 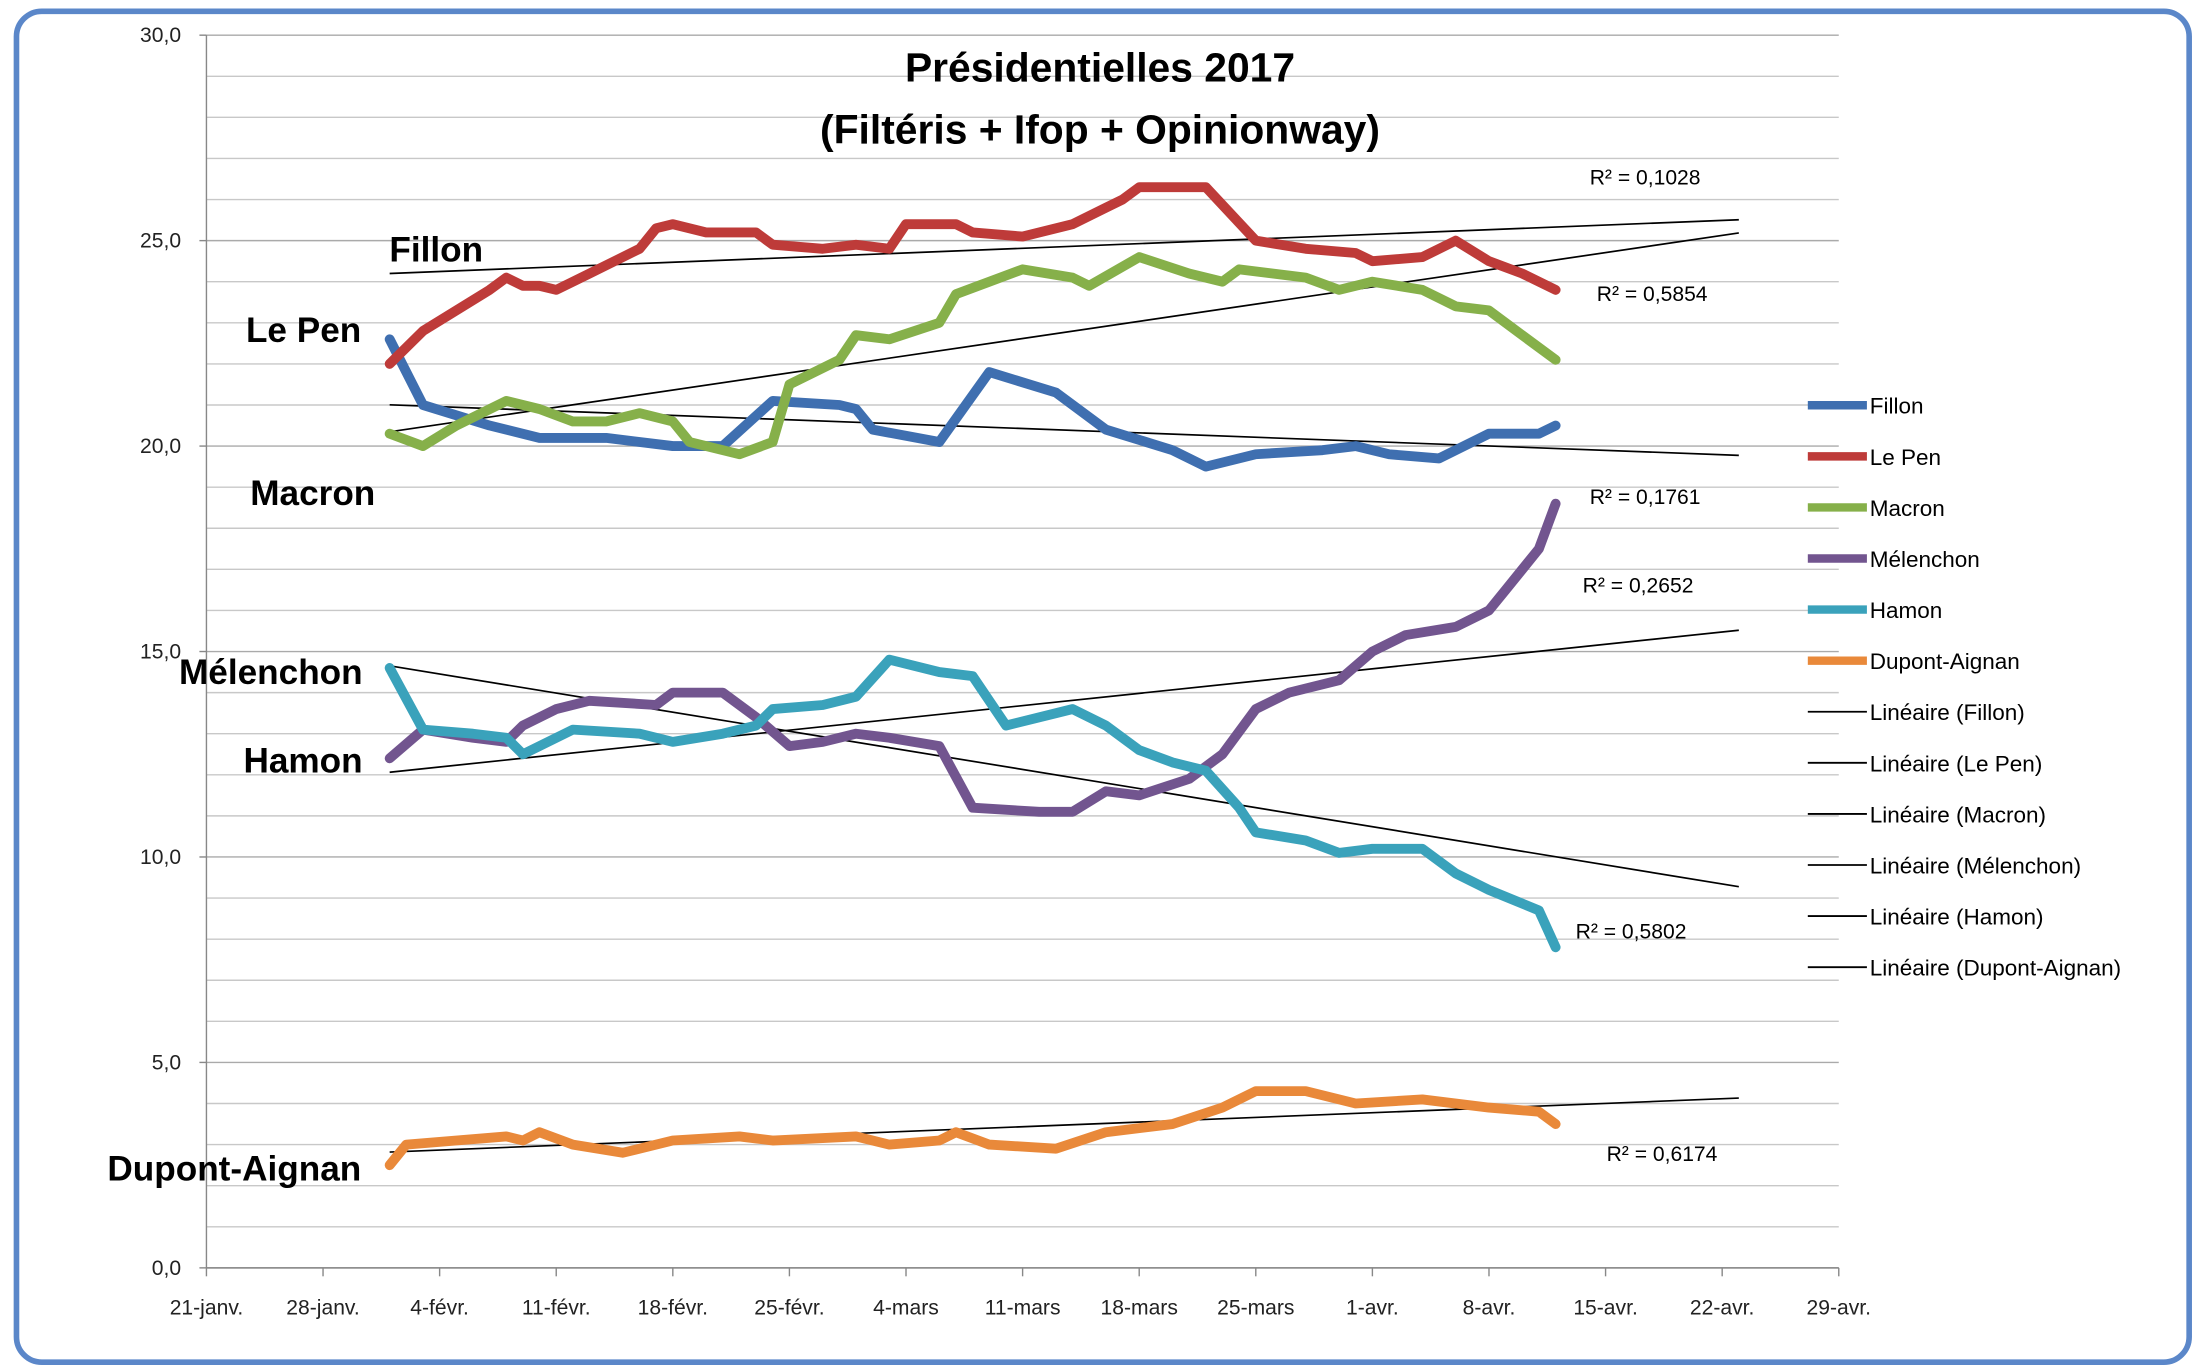 I want to click on series-label: Dupont-Aignan, so click(x=234, y=1169).